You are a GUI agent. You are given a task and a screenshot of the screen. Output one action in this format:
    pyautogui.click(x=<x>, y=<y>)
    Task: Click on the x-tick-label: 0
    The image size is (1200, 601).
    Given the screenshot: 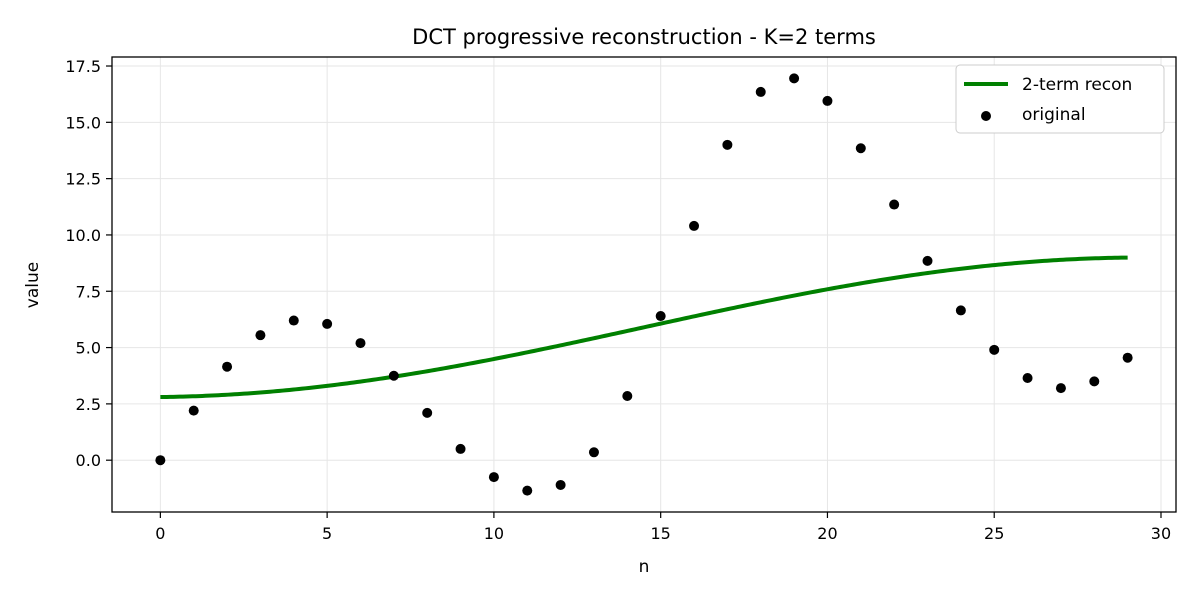 What is the action you would take?
    pyautogui.click(x=160, y=533)
    